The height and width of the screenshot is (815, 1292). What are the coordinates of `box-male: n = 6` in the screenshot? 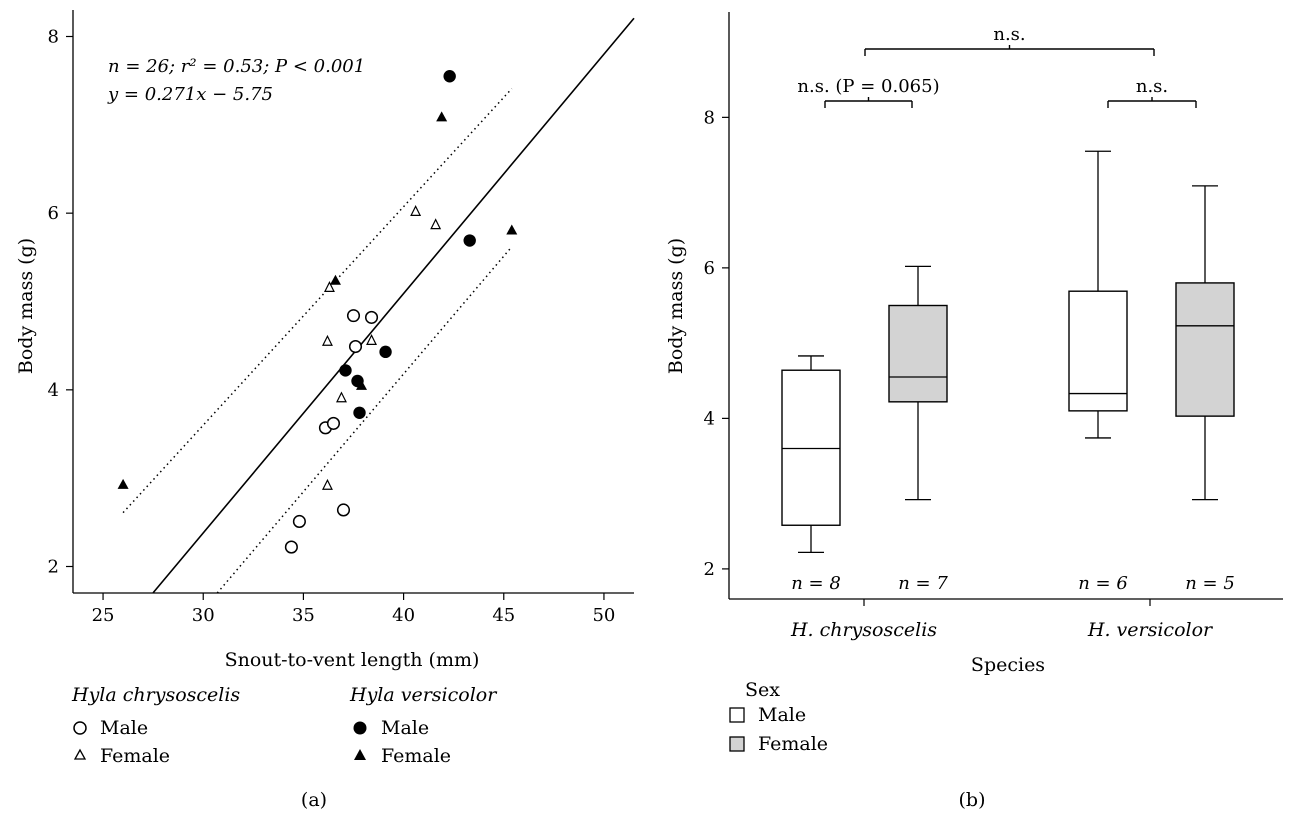 It's located at (1098, 372).